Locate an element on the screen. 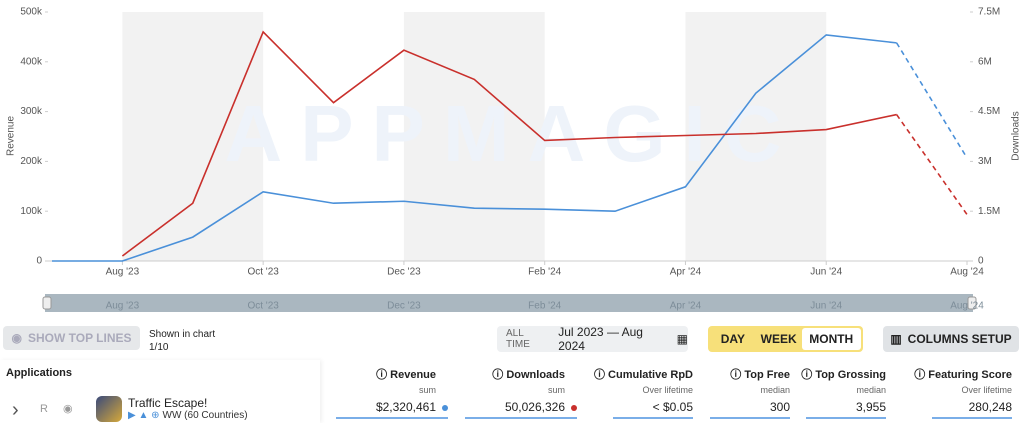 Image resolution: width=1024 pixels, height=423 pixels. y-tick-label: 0 is located at coordinates (39, 261).